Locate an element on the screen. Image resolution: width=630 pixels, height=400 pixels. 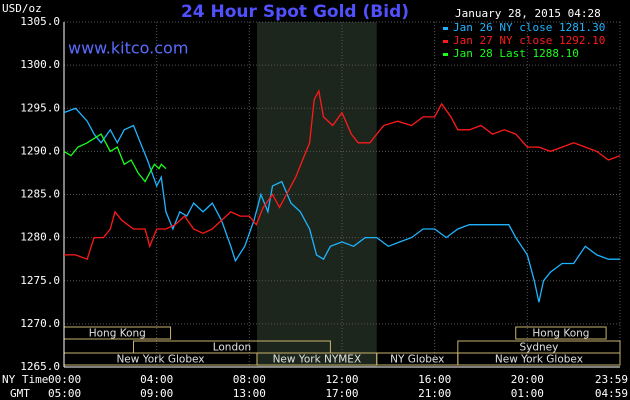
chart-date: January 28, 2015 04:28 is located at coordinates (528, 13).